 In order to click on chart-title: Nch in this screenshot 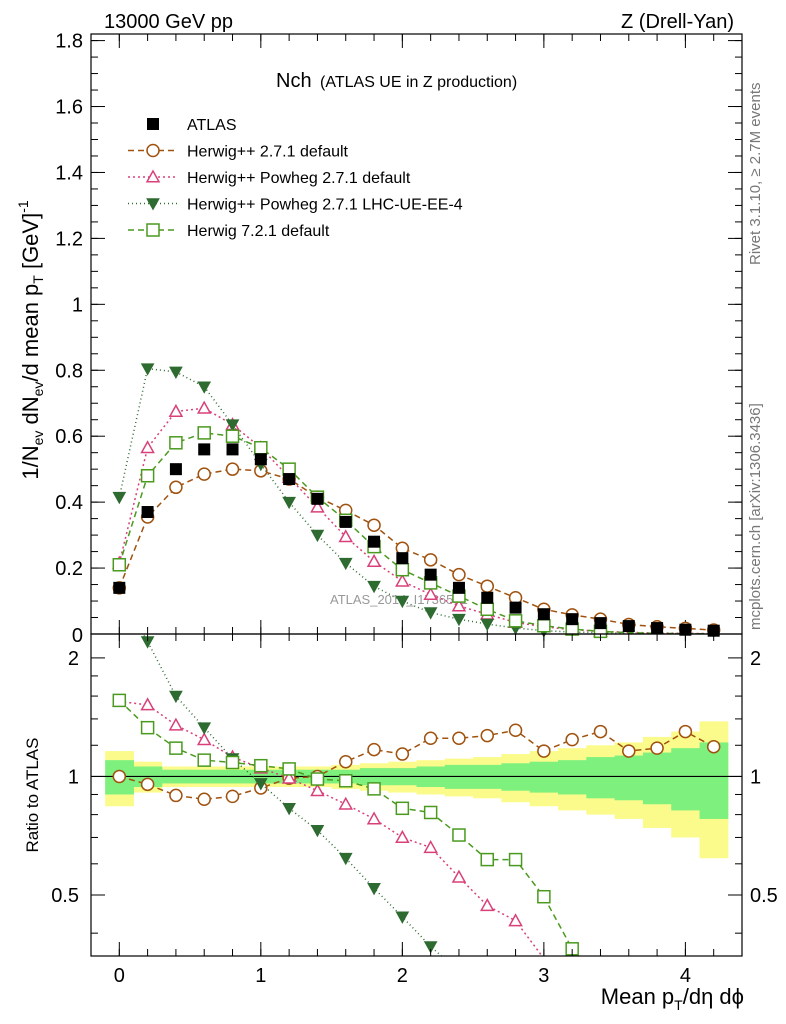, I will do `click(294, 81)`.